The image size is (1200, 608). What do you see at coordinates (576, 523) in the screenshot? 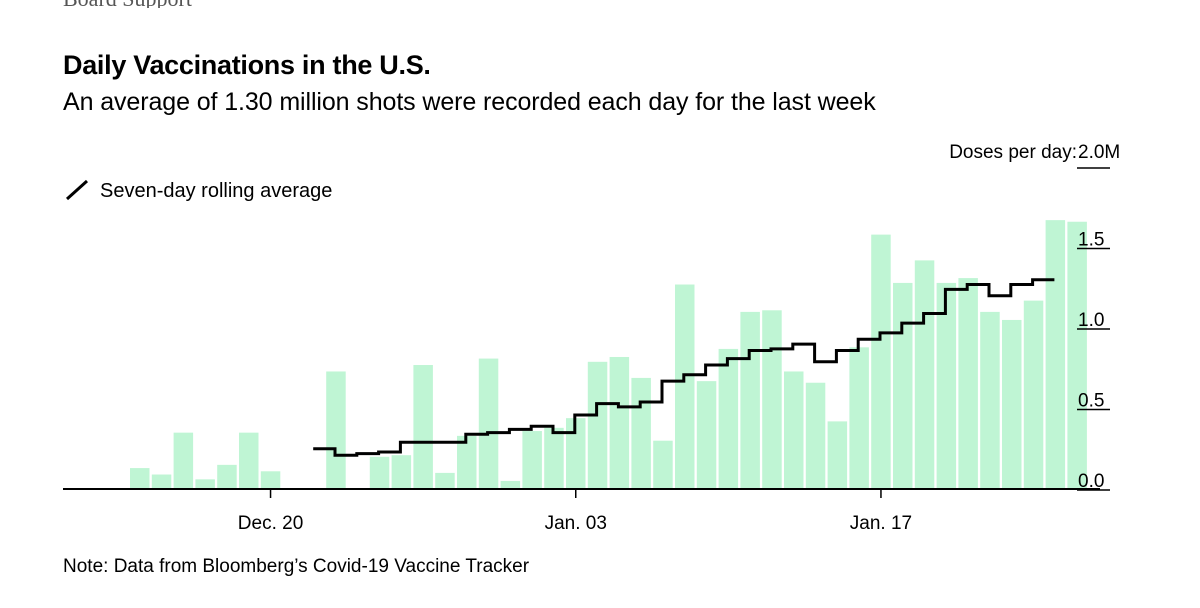
I see `x-tick-label-1: Jan. 03` at bounding box center [576, 523].